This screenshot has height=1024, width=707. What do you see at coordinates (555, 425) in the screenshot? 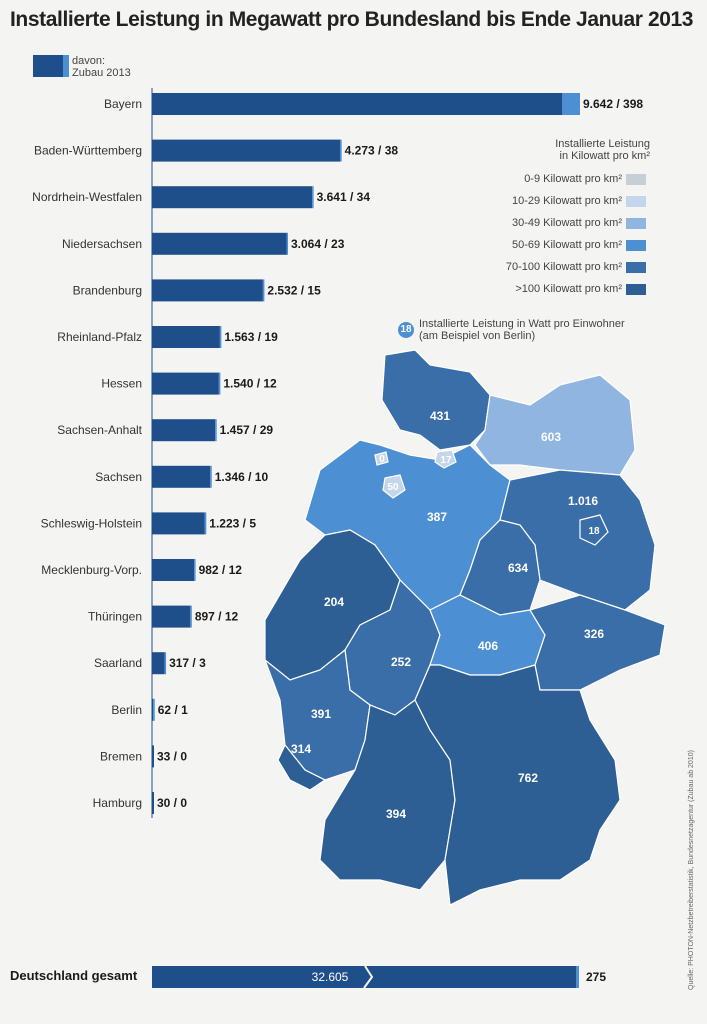
I see `state-mecklenburg` at bounding box center [555, 425].